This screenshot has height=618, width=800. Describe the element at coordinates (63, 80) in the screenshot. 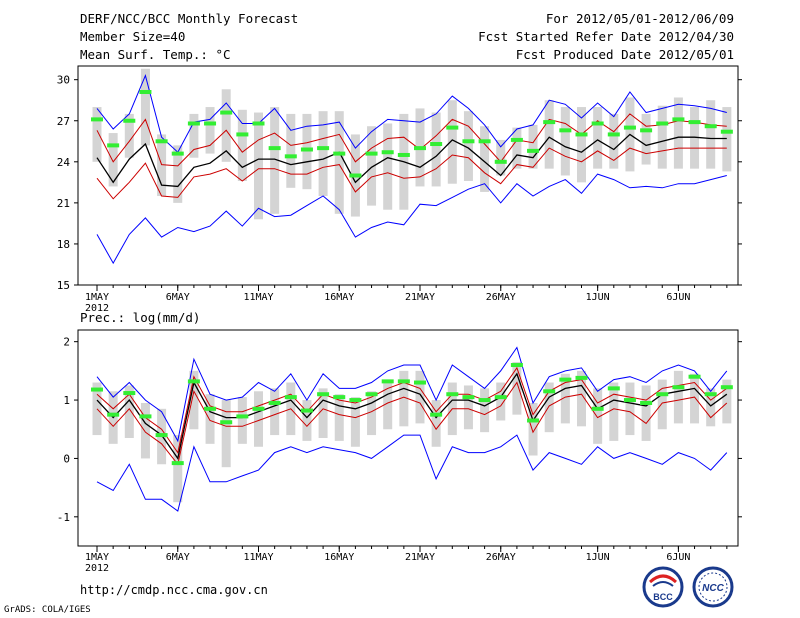

I see `temp-y-tick-label: 30` at that location.